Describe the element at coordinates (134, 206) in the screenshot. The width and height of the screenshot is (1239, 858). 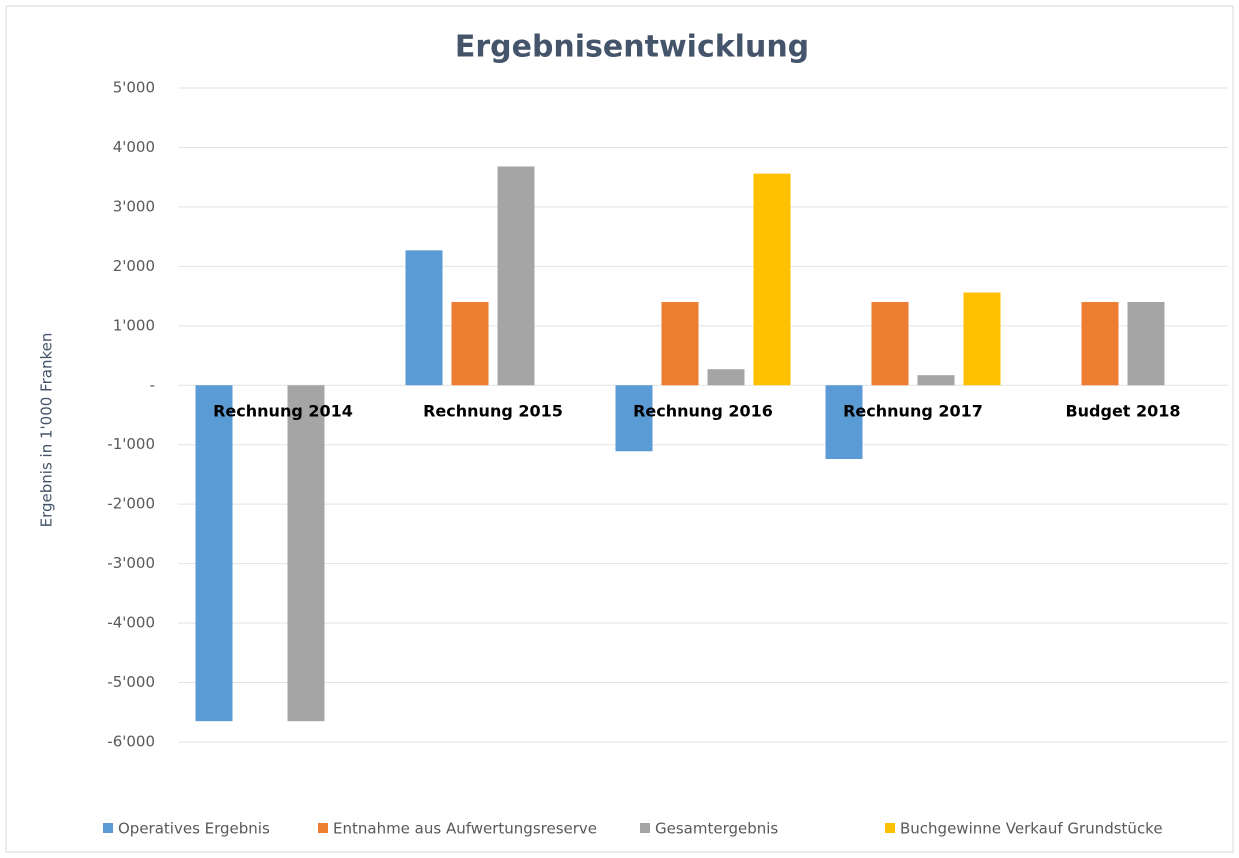
I see `y-tick-label: 3'000` at that location.